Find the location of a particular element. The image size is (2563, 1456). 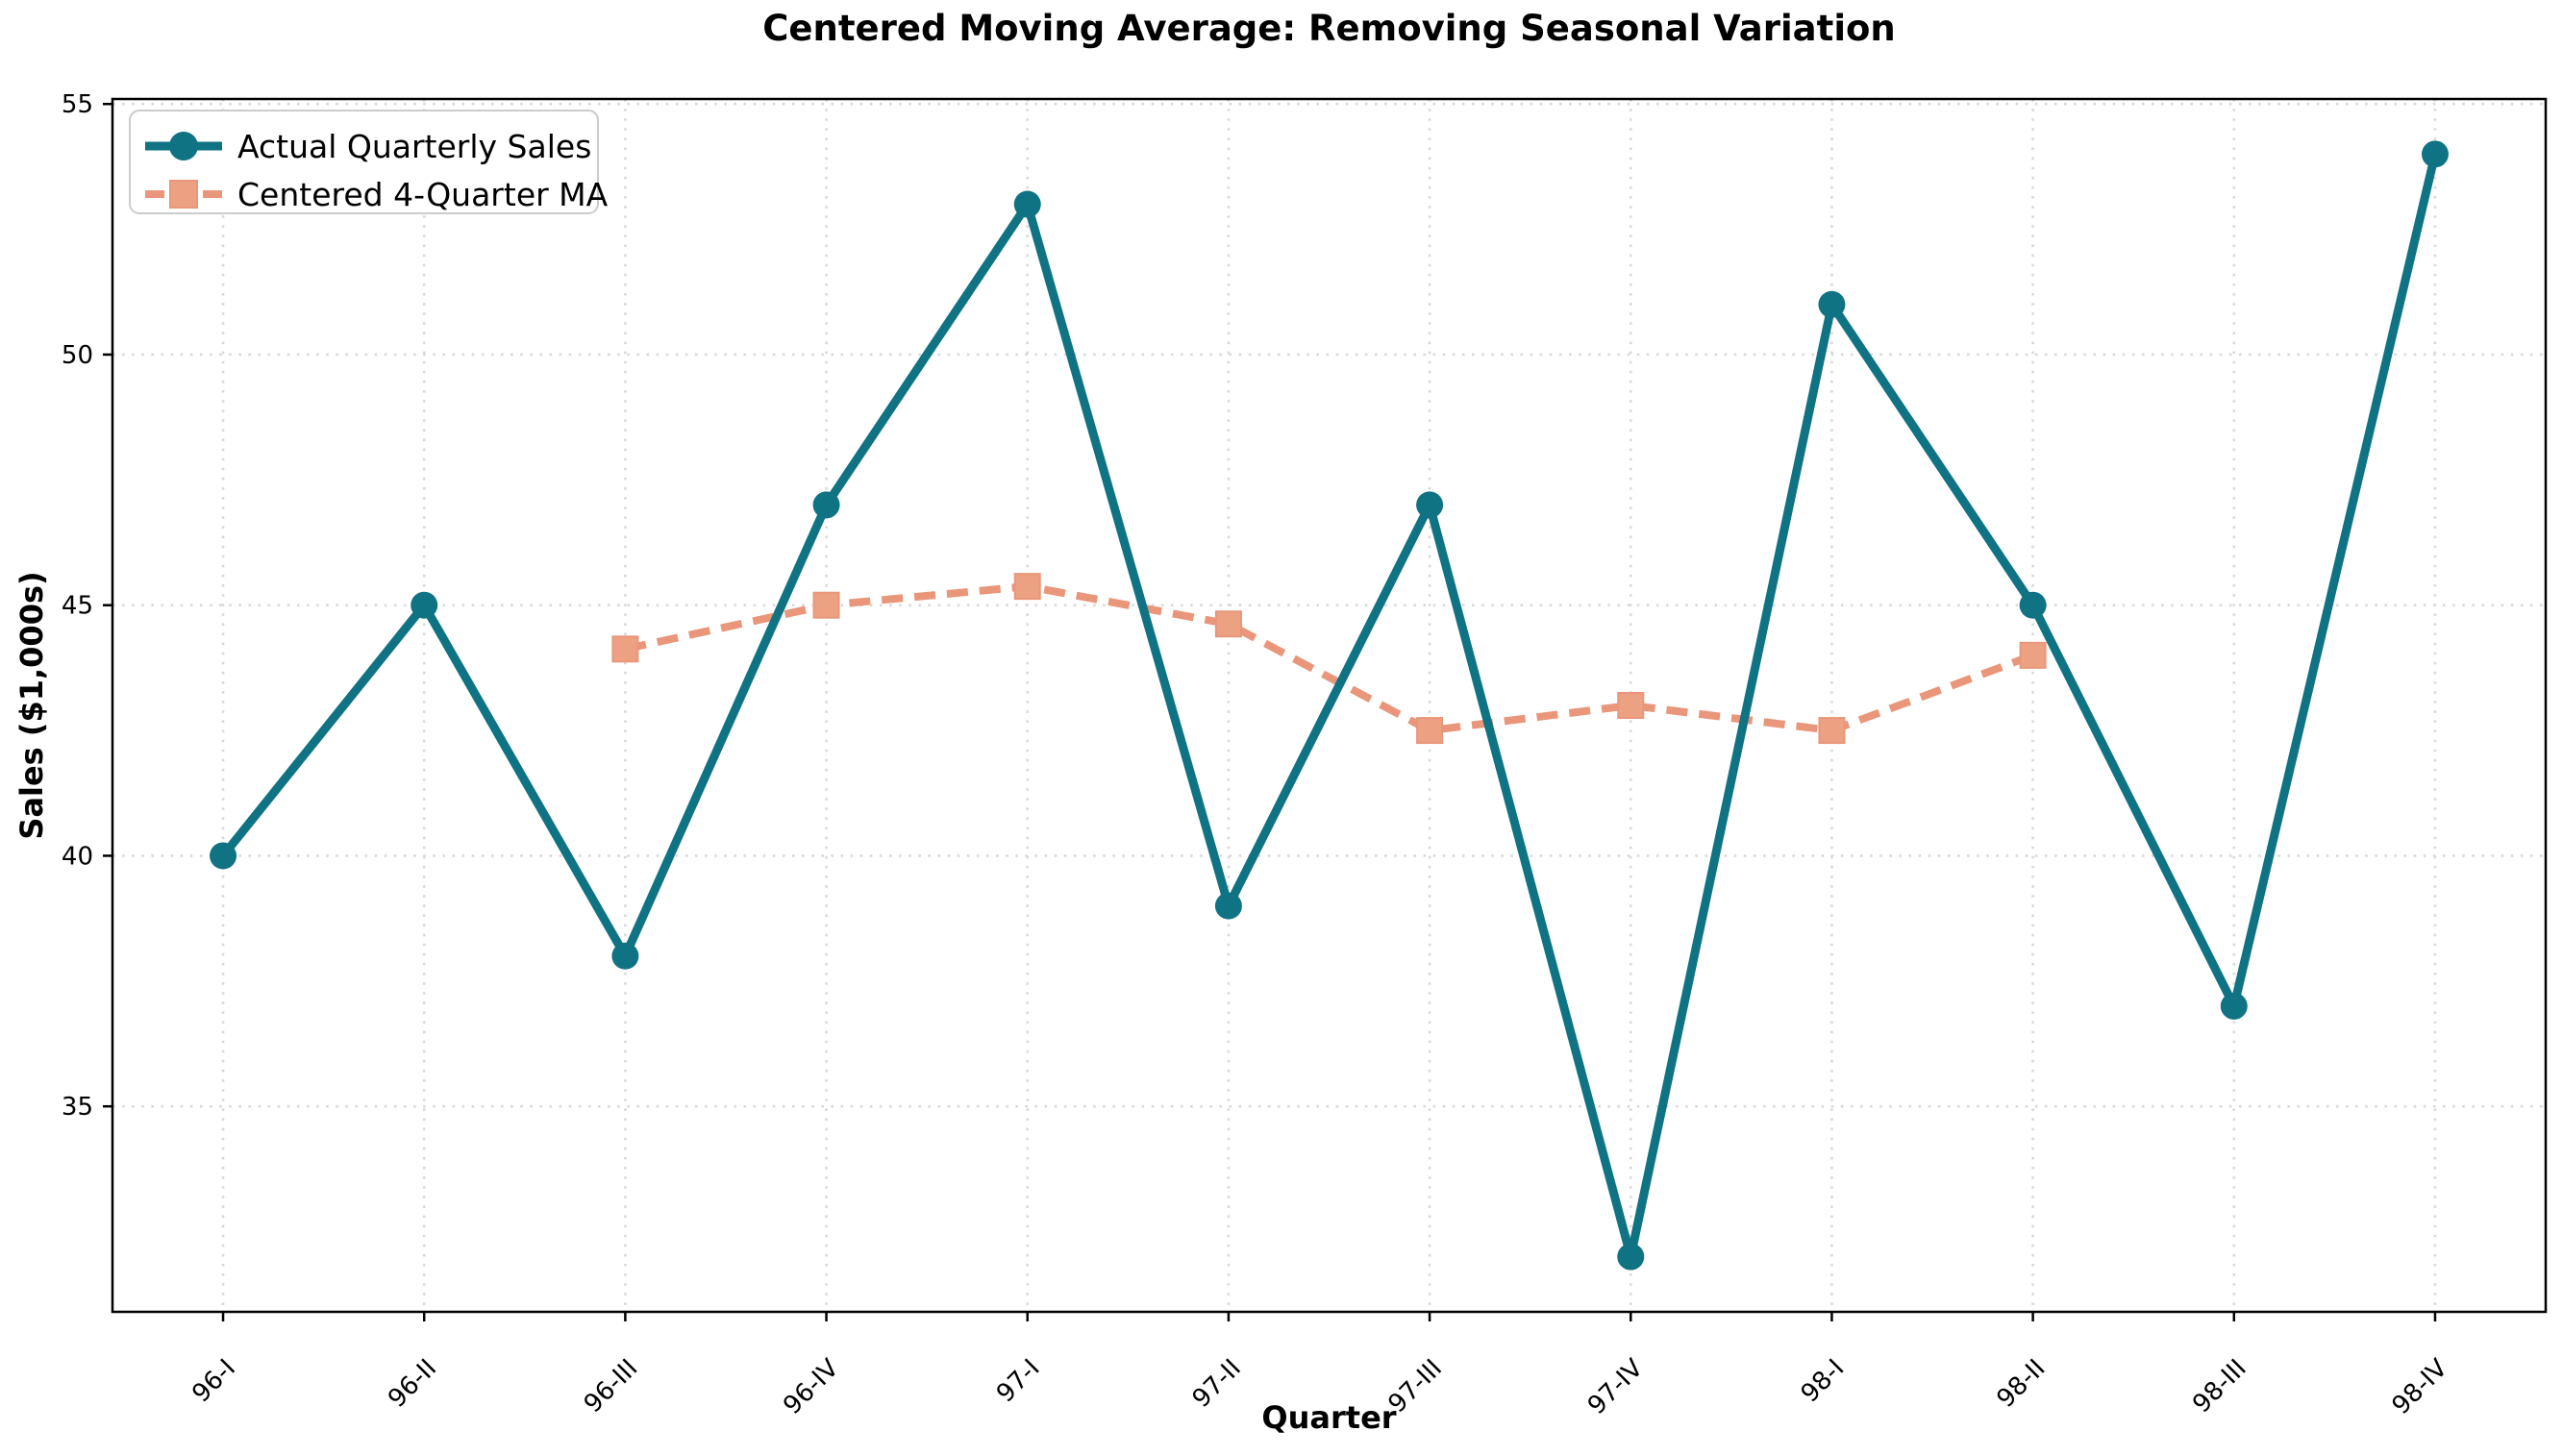

y-tick-label: 40 is located at coordinates (77, 857).